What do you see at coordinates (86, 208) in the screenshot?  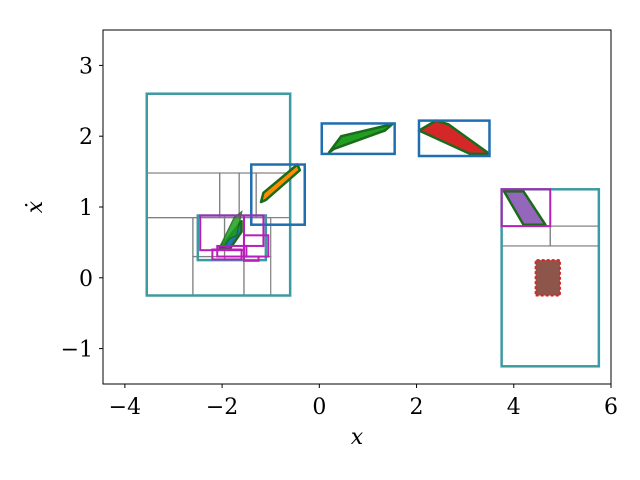 I see `y-tick-label: 1` at bounding box center [86, 208].